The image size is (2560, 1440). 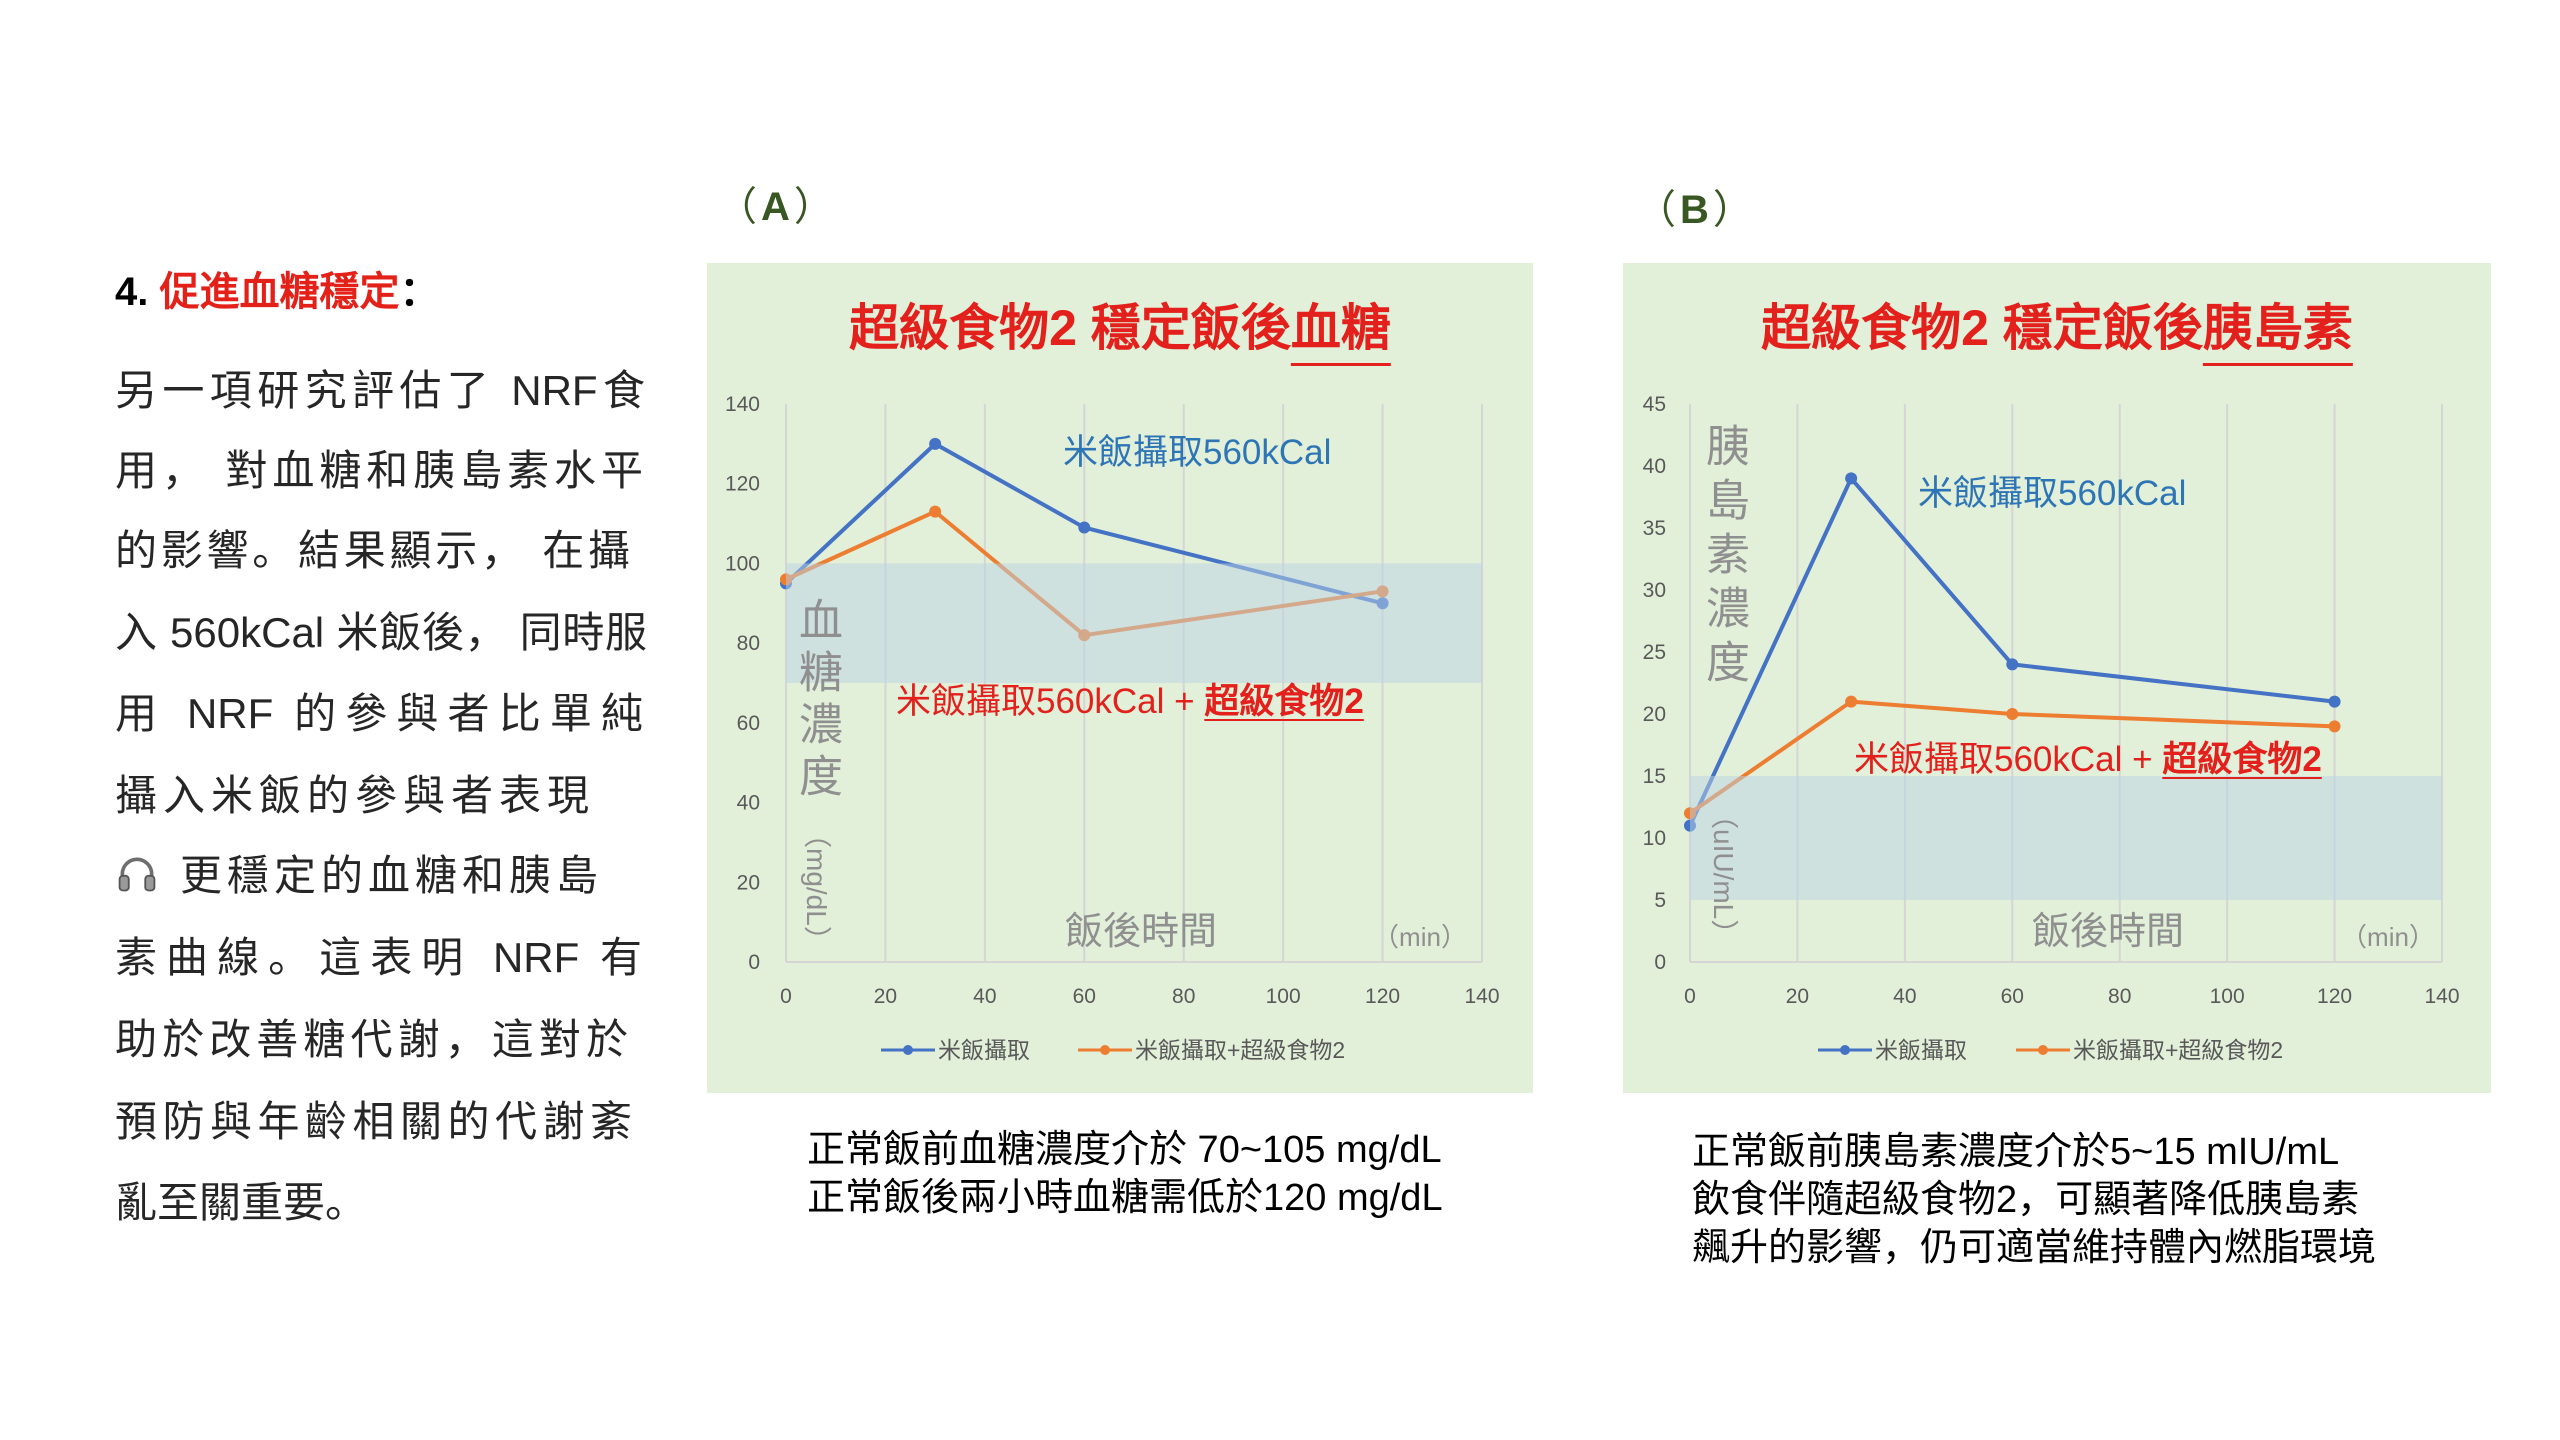 I want to click on chart-a-title-main: 超級食物2 穩定飯後, so click(x=1070, y=328).